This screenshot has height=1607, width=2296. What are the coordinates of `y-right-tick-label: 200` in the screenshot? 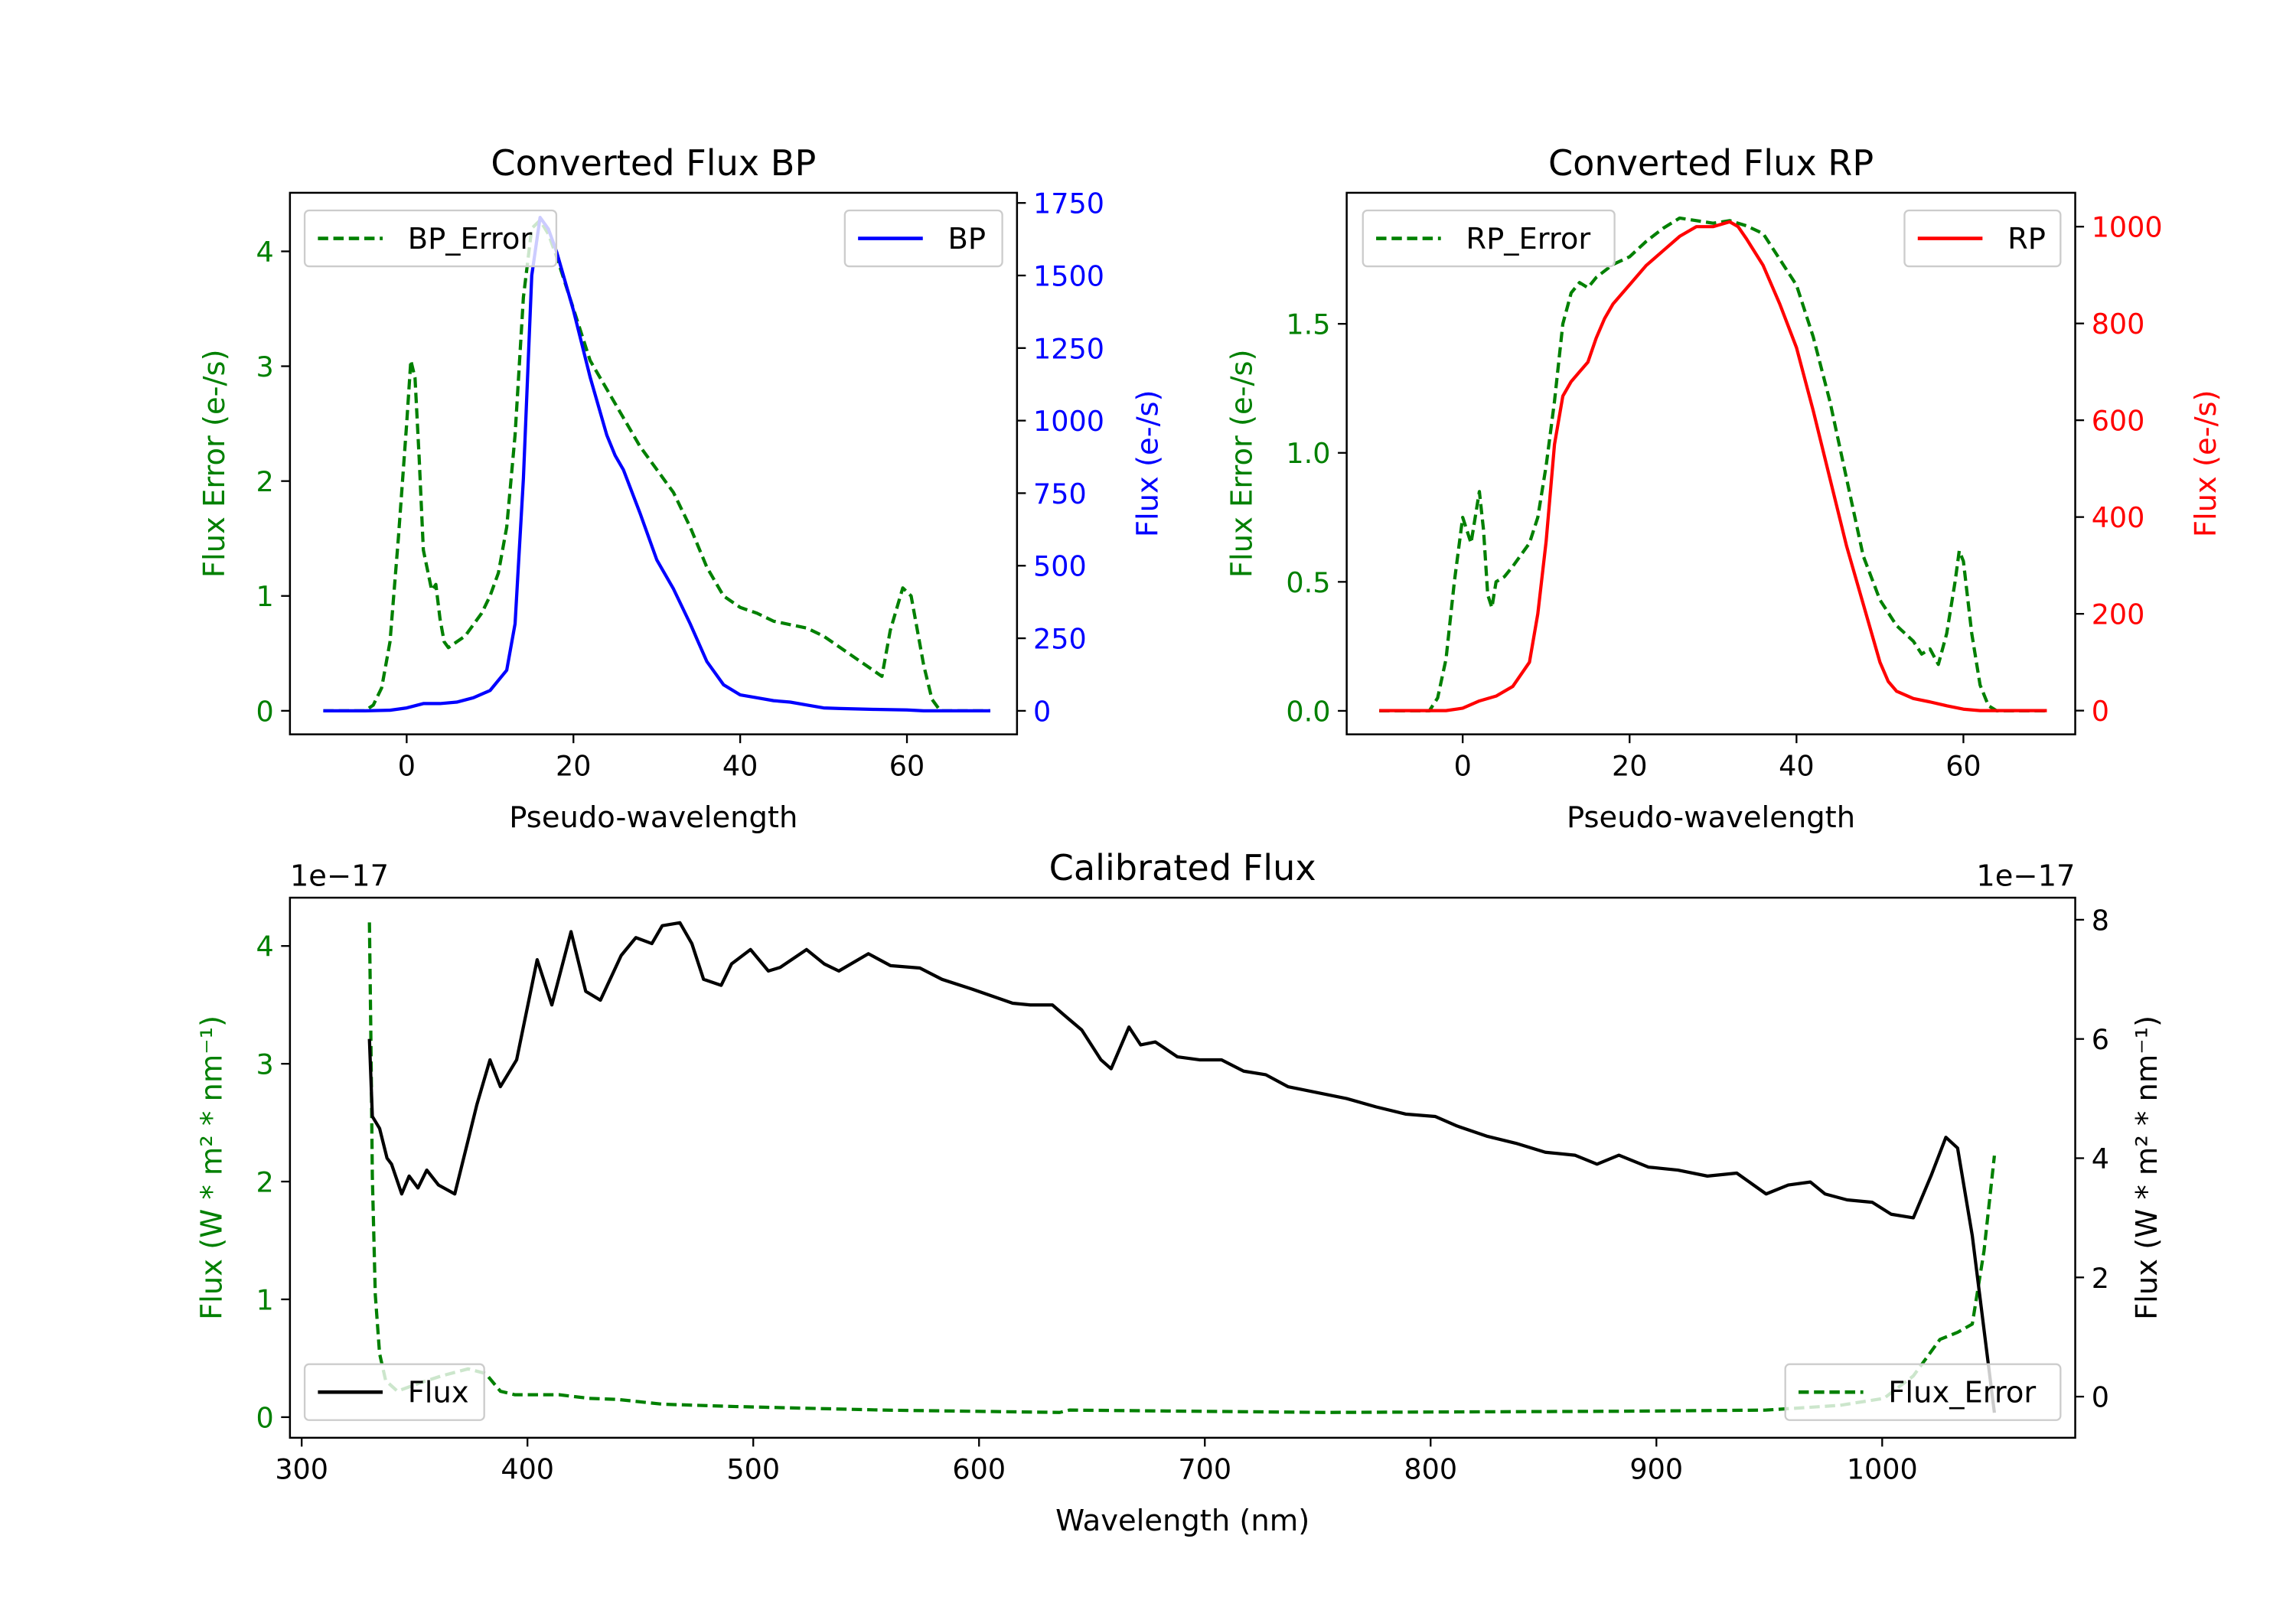 It's located at (2118, 614).